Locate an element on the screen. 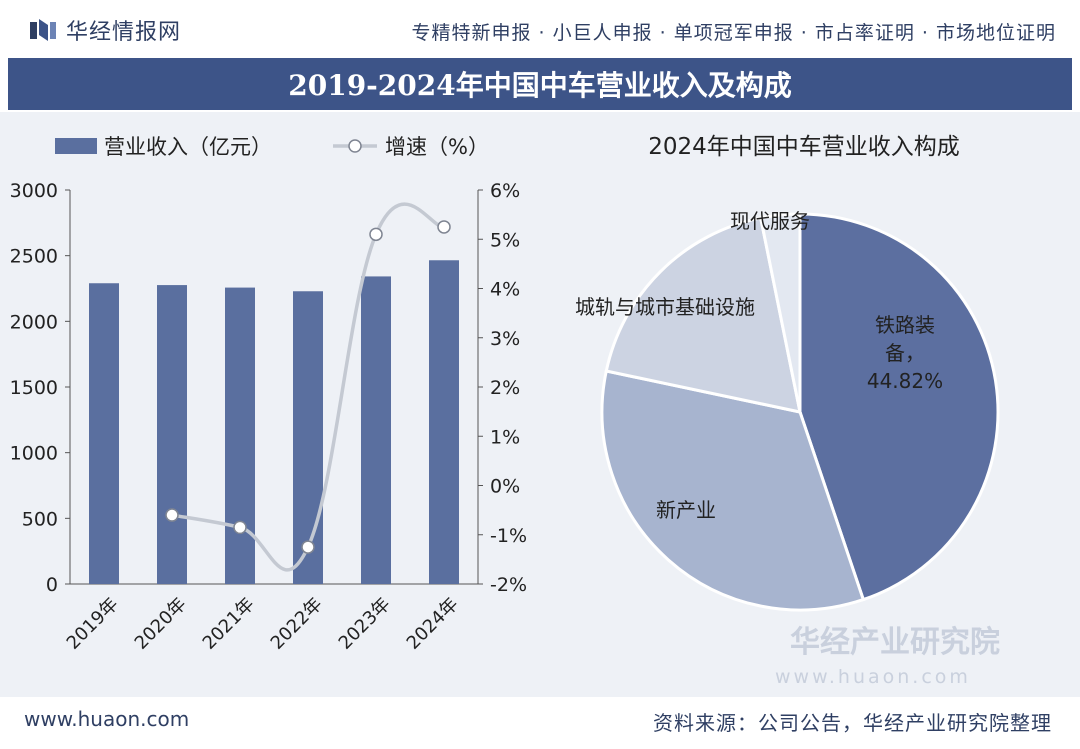  website-link: www.huaon.com is located at coordinates (107, 719).